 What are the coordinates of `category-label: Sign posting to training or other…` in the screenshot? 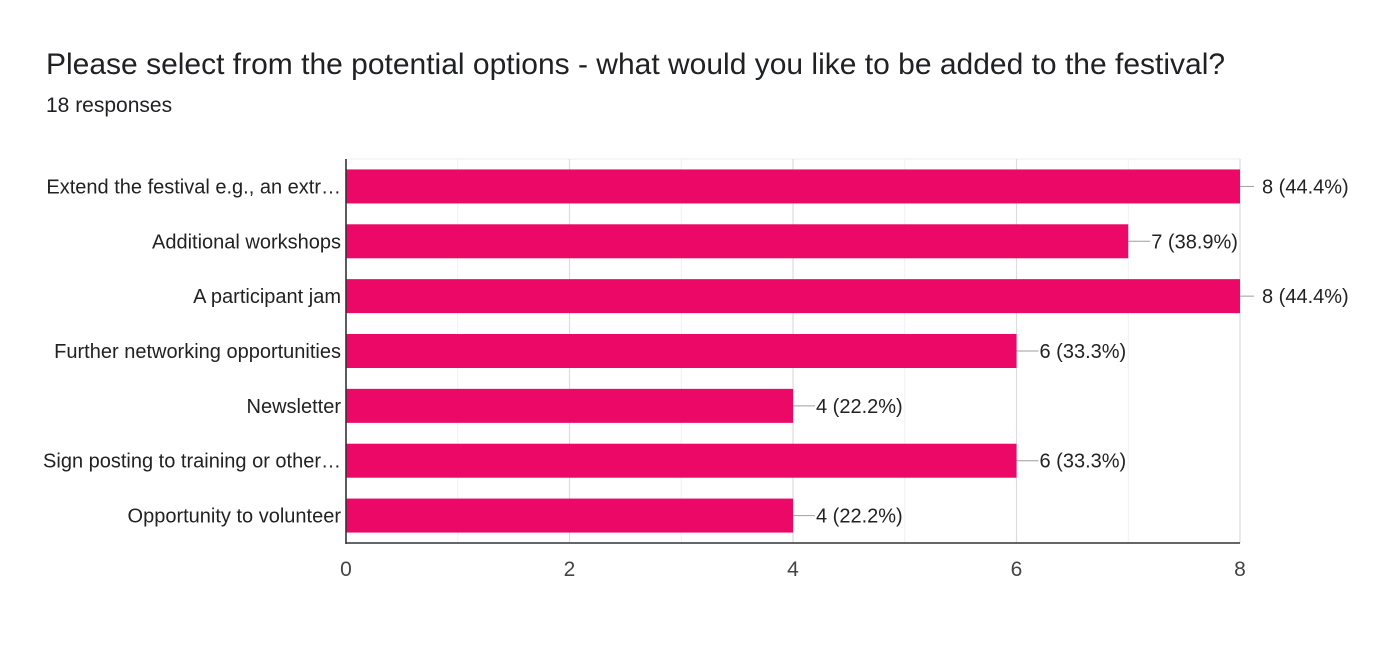 It's located at (192, 462).